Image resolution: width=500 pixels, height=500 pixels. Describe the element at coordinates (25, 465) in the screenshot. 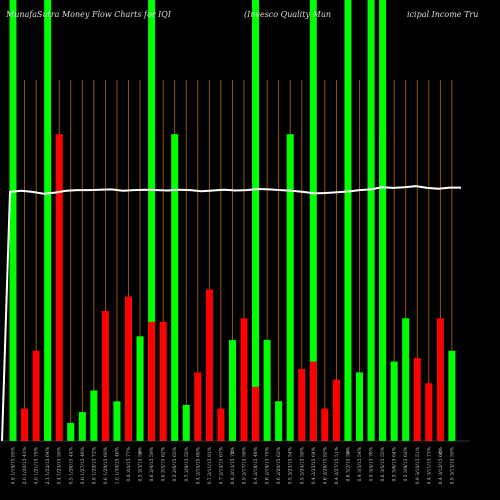

I see `x-tick-label: 2.0 1/20/15 43%` at that location.